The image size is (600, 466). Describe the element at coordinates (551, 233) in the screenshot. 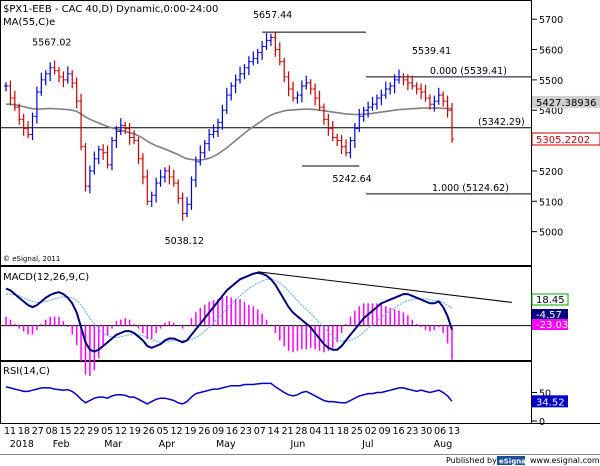

I see `price-tick-label: 5000` at that location.